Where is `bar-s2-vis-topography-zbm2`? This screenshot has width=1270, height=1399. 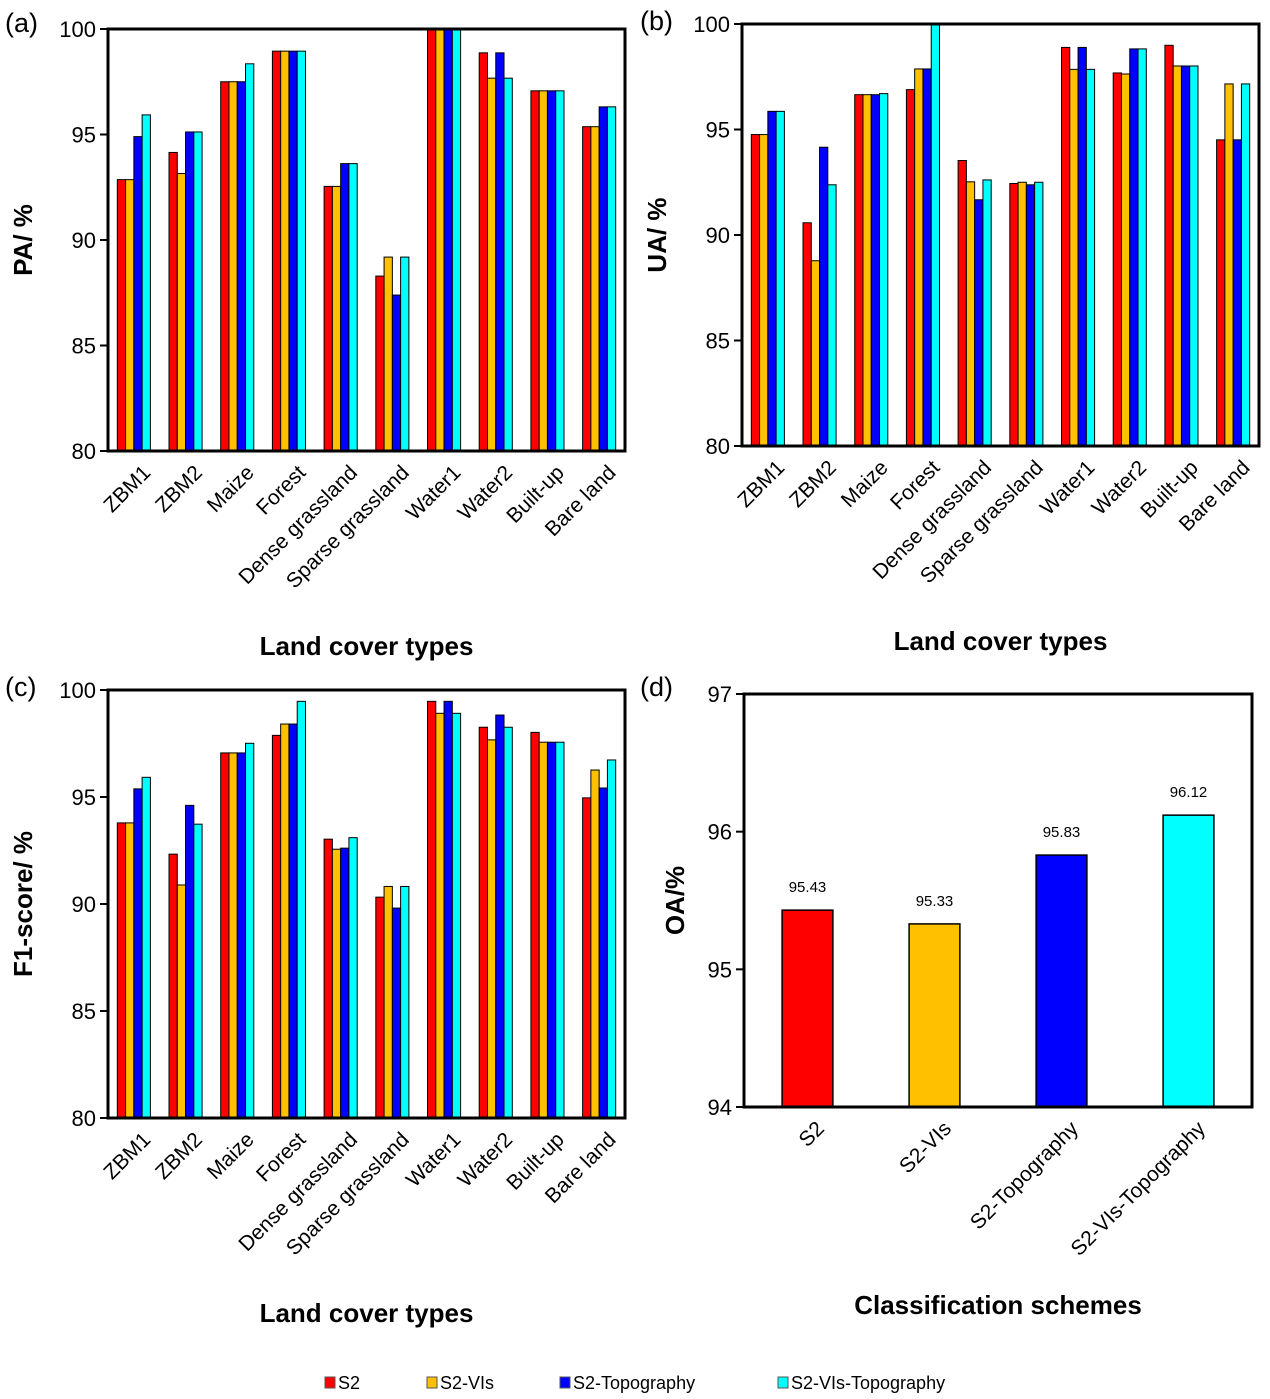
bar-s2-vis-topography-zbm2 is located at coordinates (198, 971).